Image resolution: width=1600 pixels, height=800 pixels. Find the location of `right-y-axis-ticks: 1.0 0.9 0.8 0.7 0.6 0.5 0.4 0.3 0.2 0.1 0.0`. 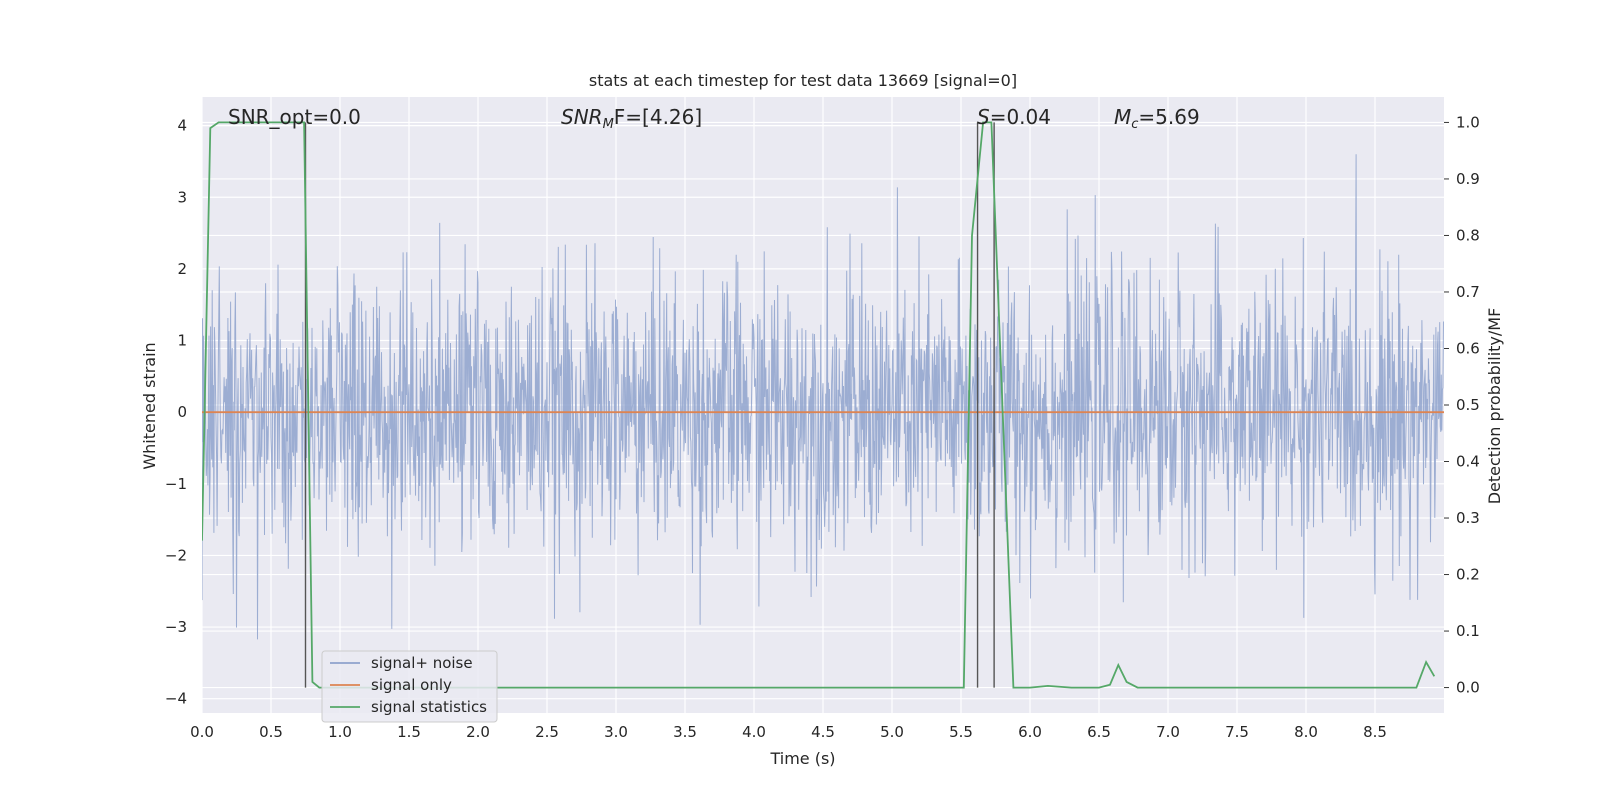

right-y-axis-ticks: 1.0 0.9 0.8 0.7 0.6 0.5 0.4 0.3 0.2 0.1 0.0 is located at coordinates (1462, 405).